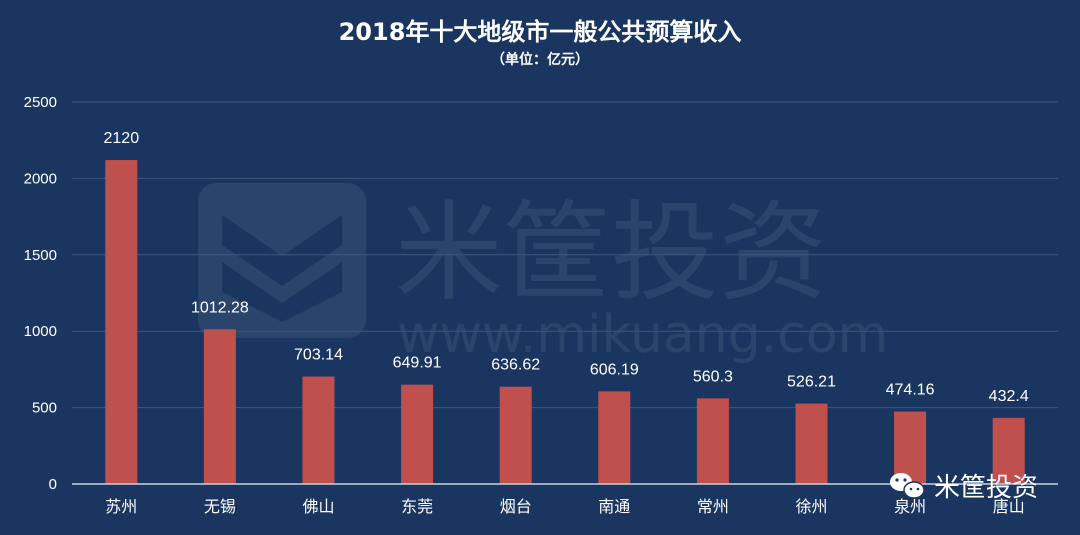 The height and width of the screenshot is (535, 1080). Describe the element at coordinates (811, 506) in the screenshot. I see `x-tick-label: 徐州` at that location.